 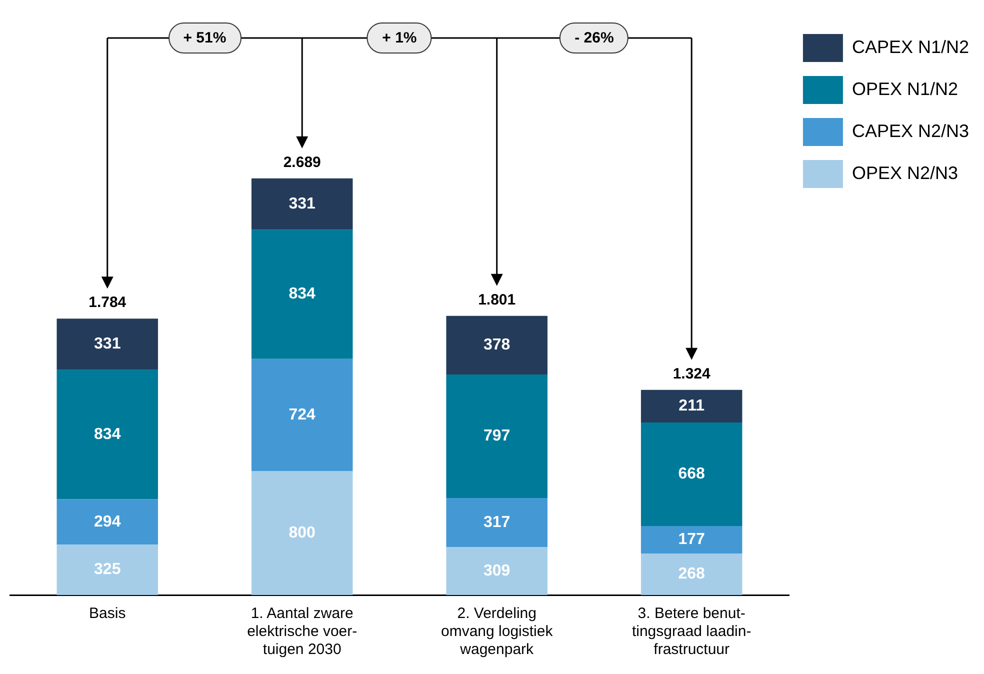 I want to click on data-label: 325, so click(x=107, y=569).